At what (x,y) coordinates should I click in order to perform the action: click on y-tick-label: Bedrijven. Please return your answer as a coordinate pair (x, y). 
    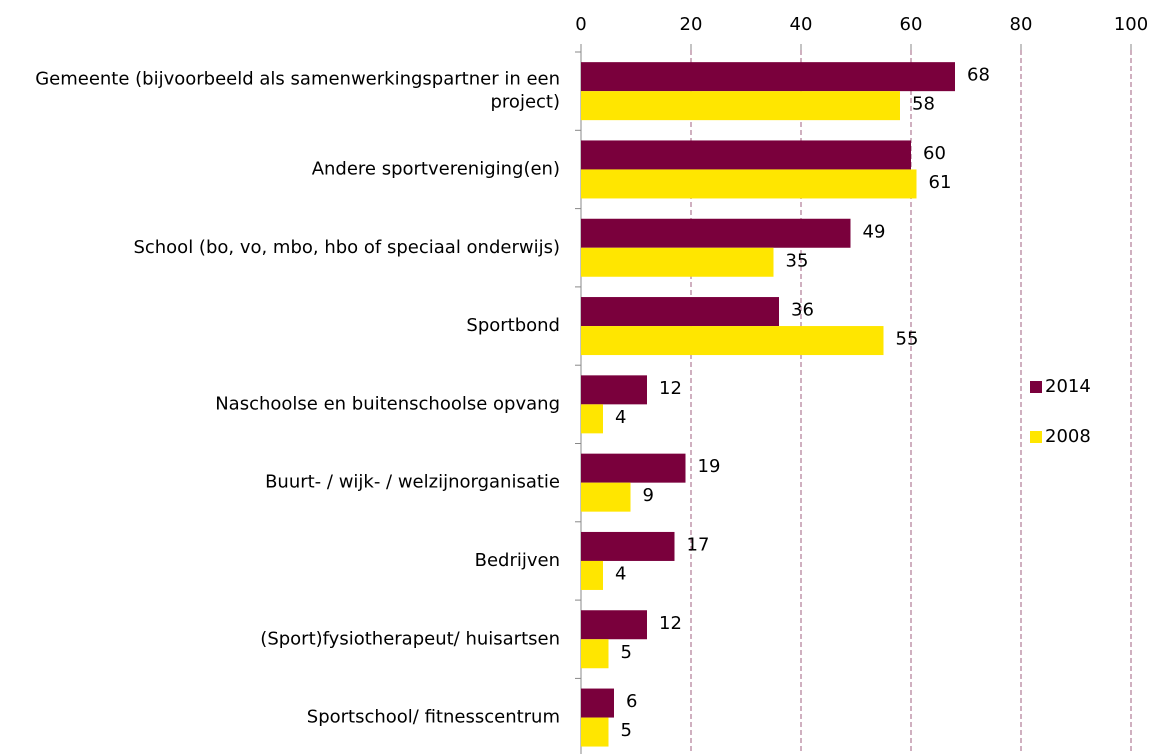
    Looking at the image, I should click on (517, 560).